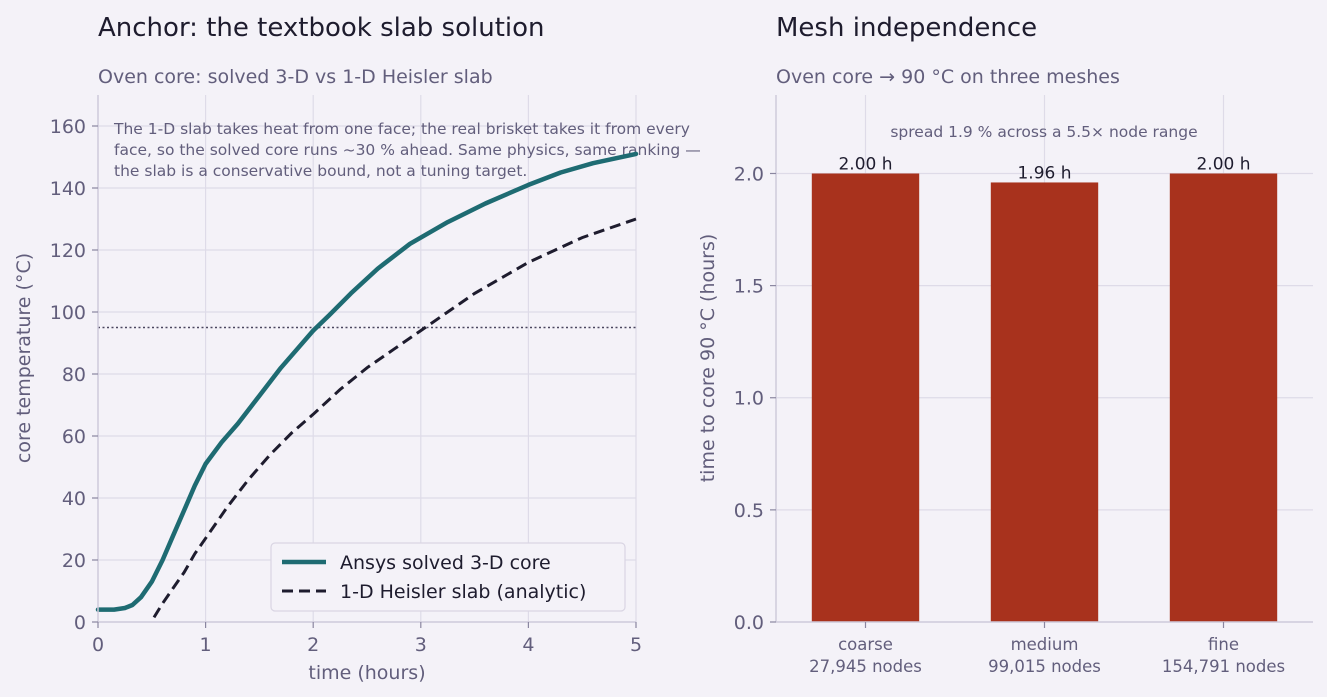  Describe the element at coordinates (865, 397) in the screenshot. I see `bar-coarse` at that location.